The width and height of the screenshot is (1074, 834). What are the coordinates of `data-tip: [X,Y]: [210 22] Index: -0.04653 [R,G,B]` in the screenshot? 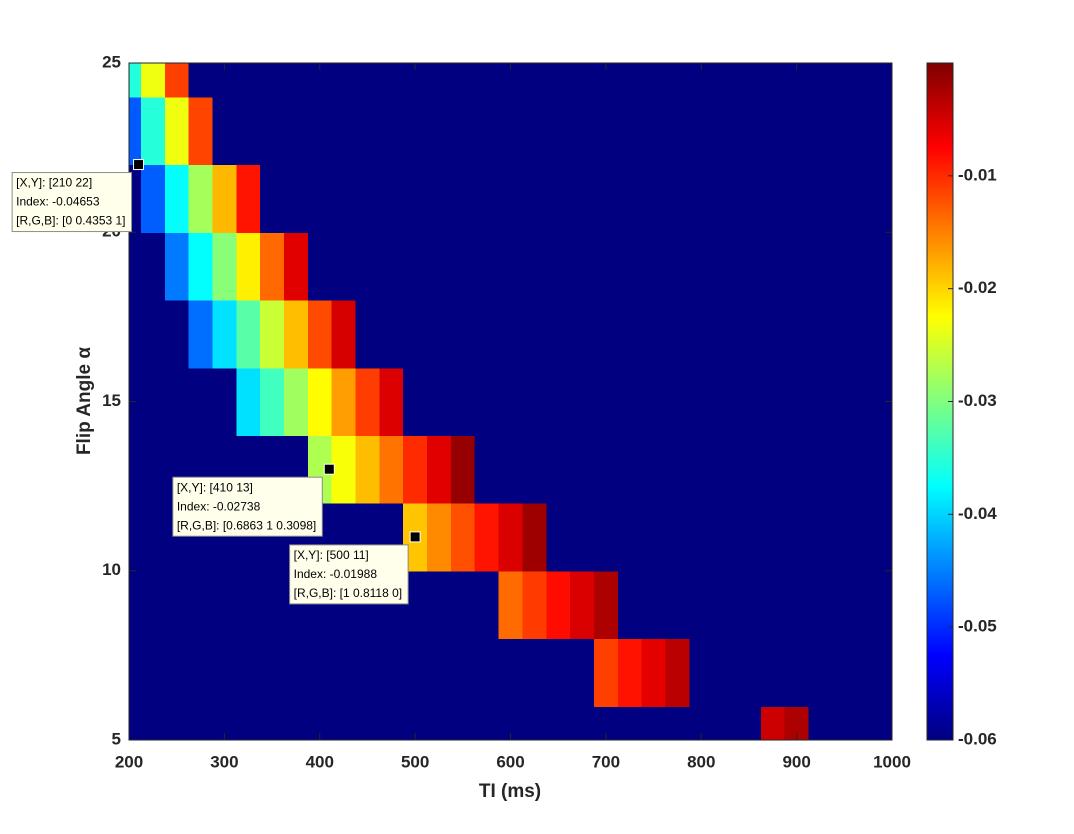 It's located at (72, 202).